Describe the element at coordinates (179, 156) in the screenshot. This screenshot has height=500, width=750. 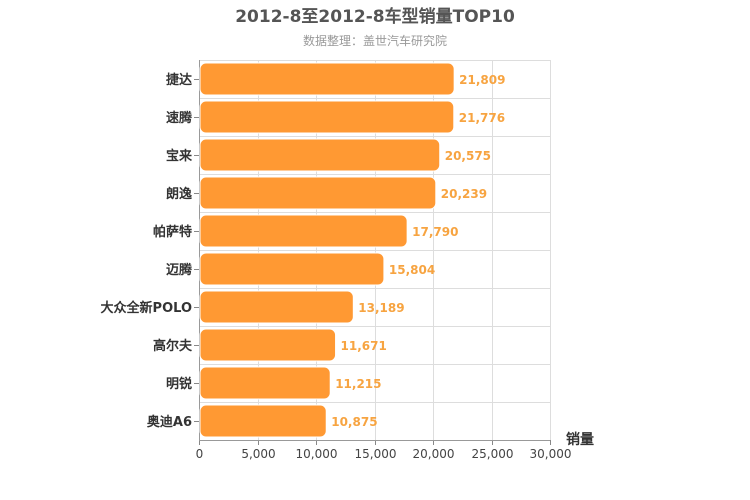
I see `category-label: 宝来` at that location.